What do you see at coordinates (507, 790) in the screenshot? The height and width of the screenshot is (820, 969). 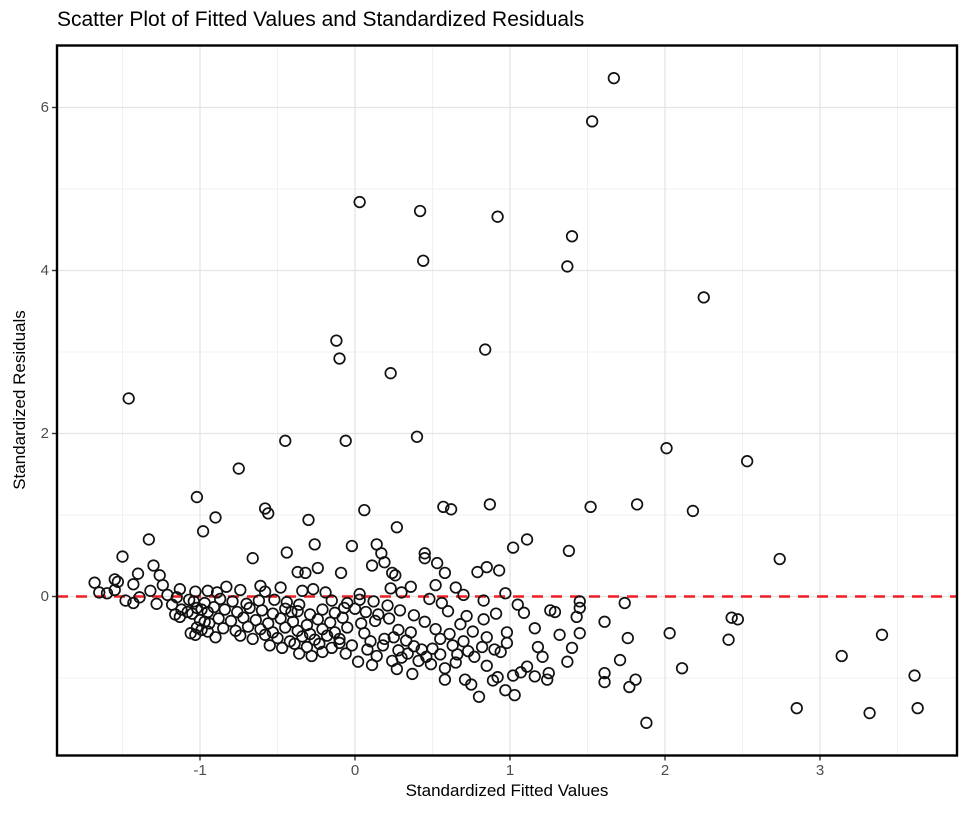 I see `x-axis-title: Standardized Fitted Values` at bounding box center [507, 790].